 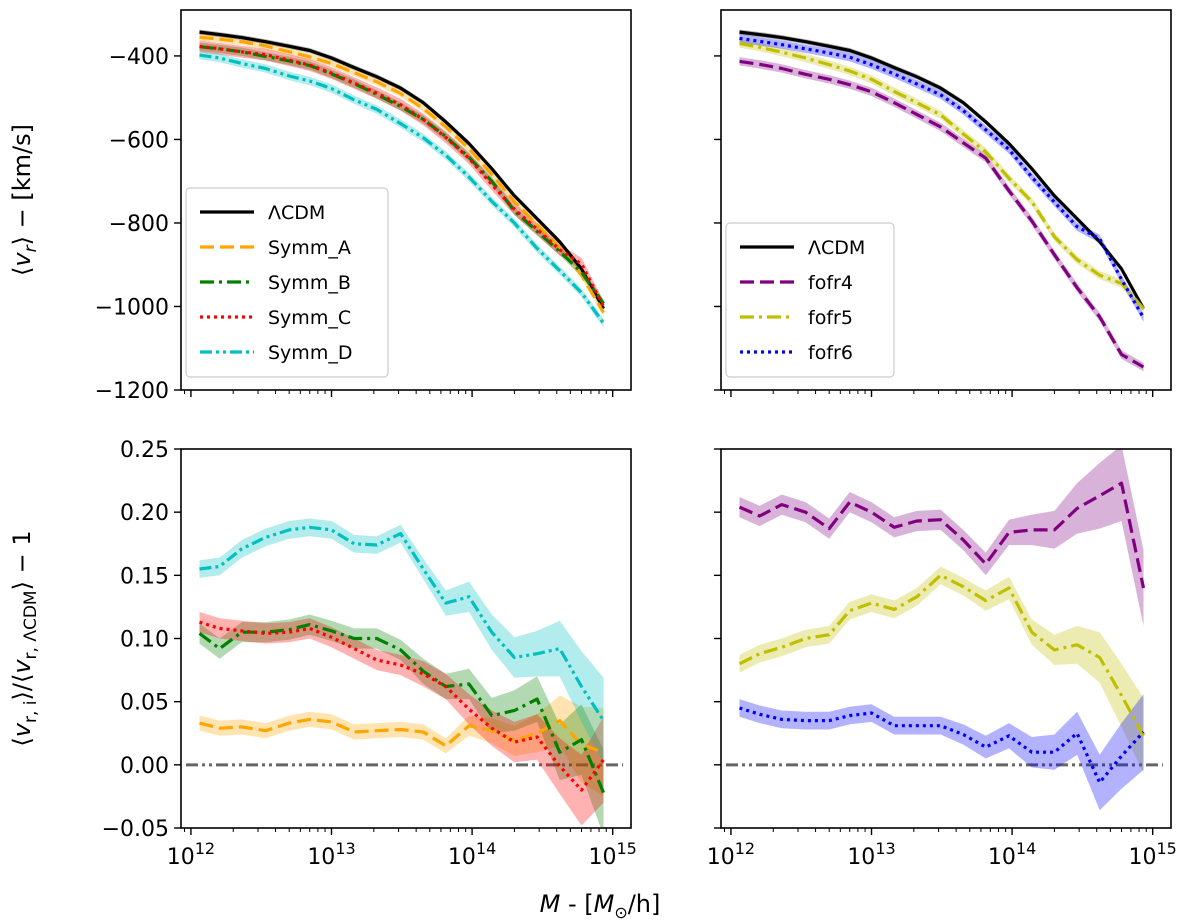 I want to click on error-band-fofr5, so click(x=941, y=670).